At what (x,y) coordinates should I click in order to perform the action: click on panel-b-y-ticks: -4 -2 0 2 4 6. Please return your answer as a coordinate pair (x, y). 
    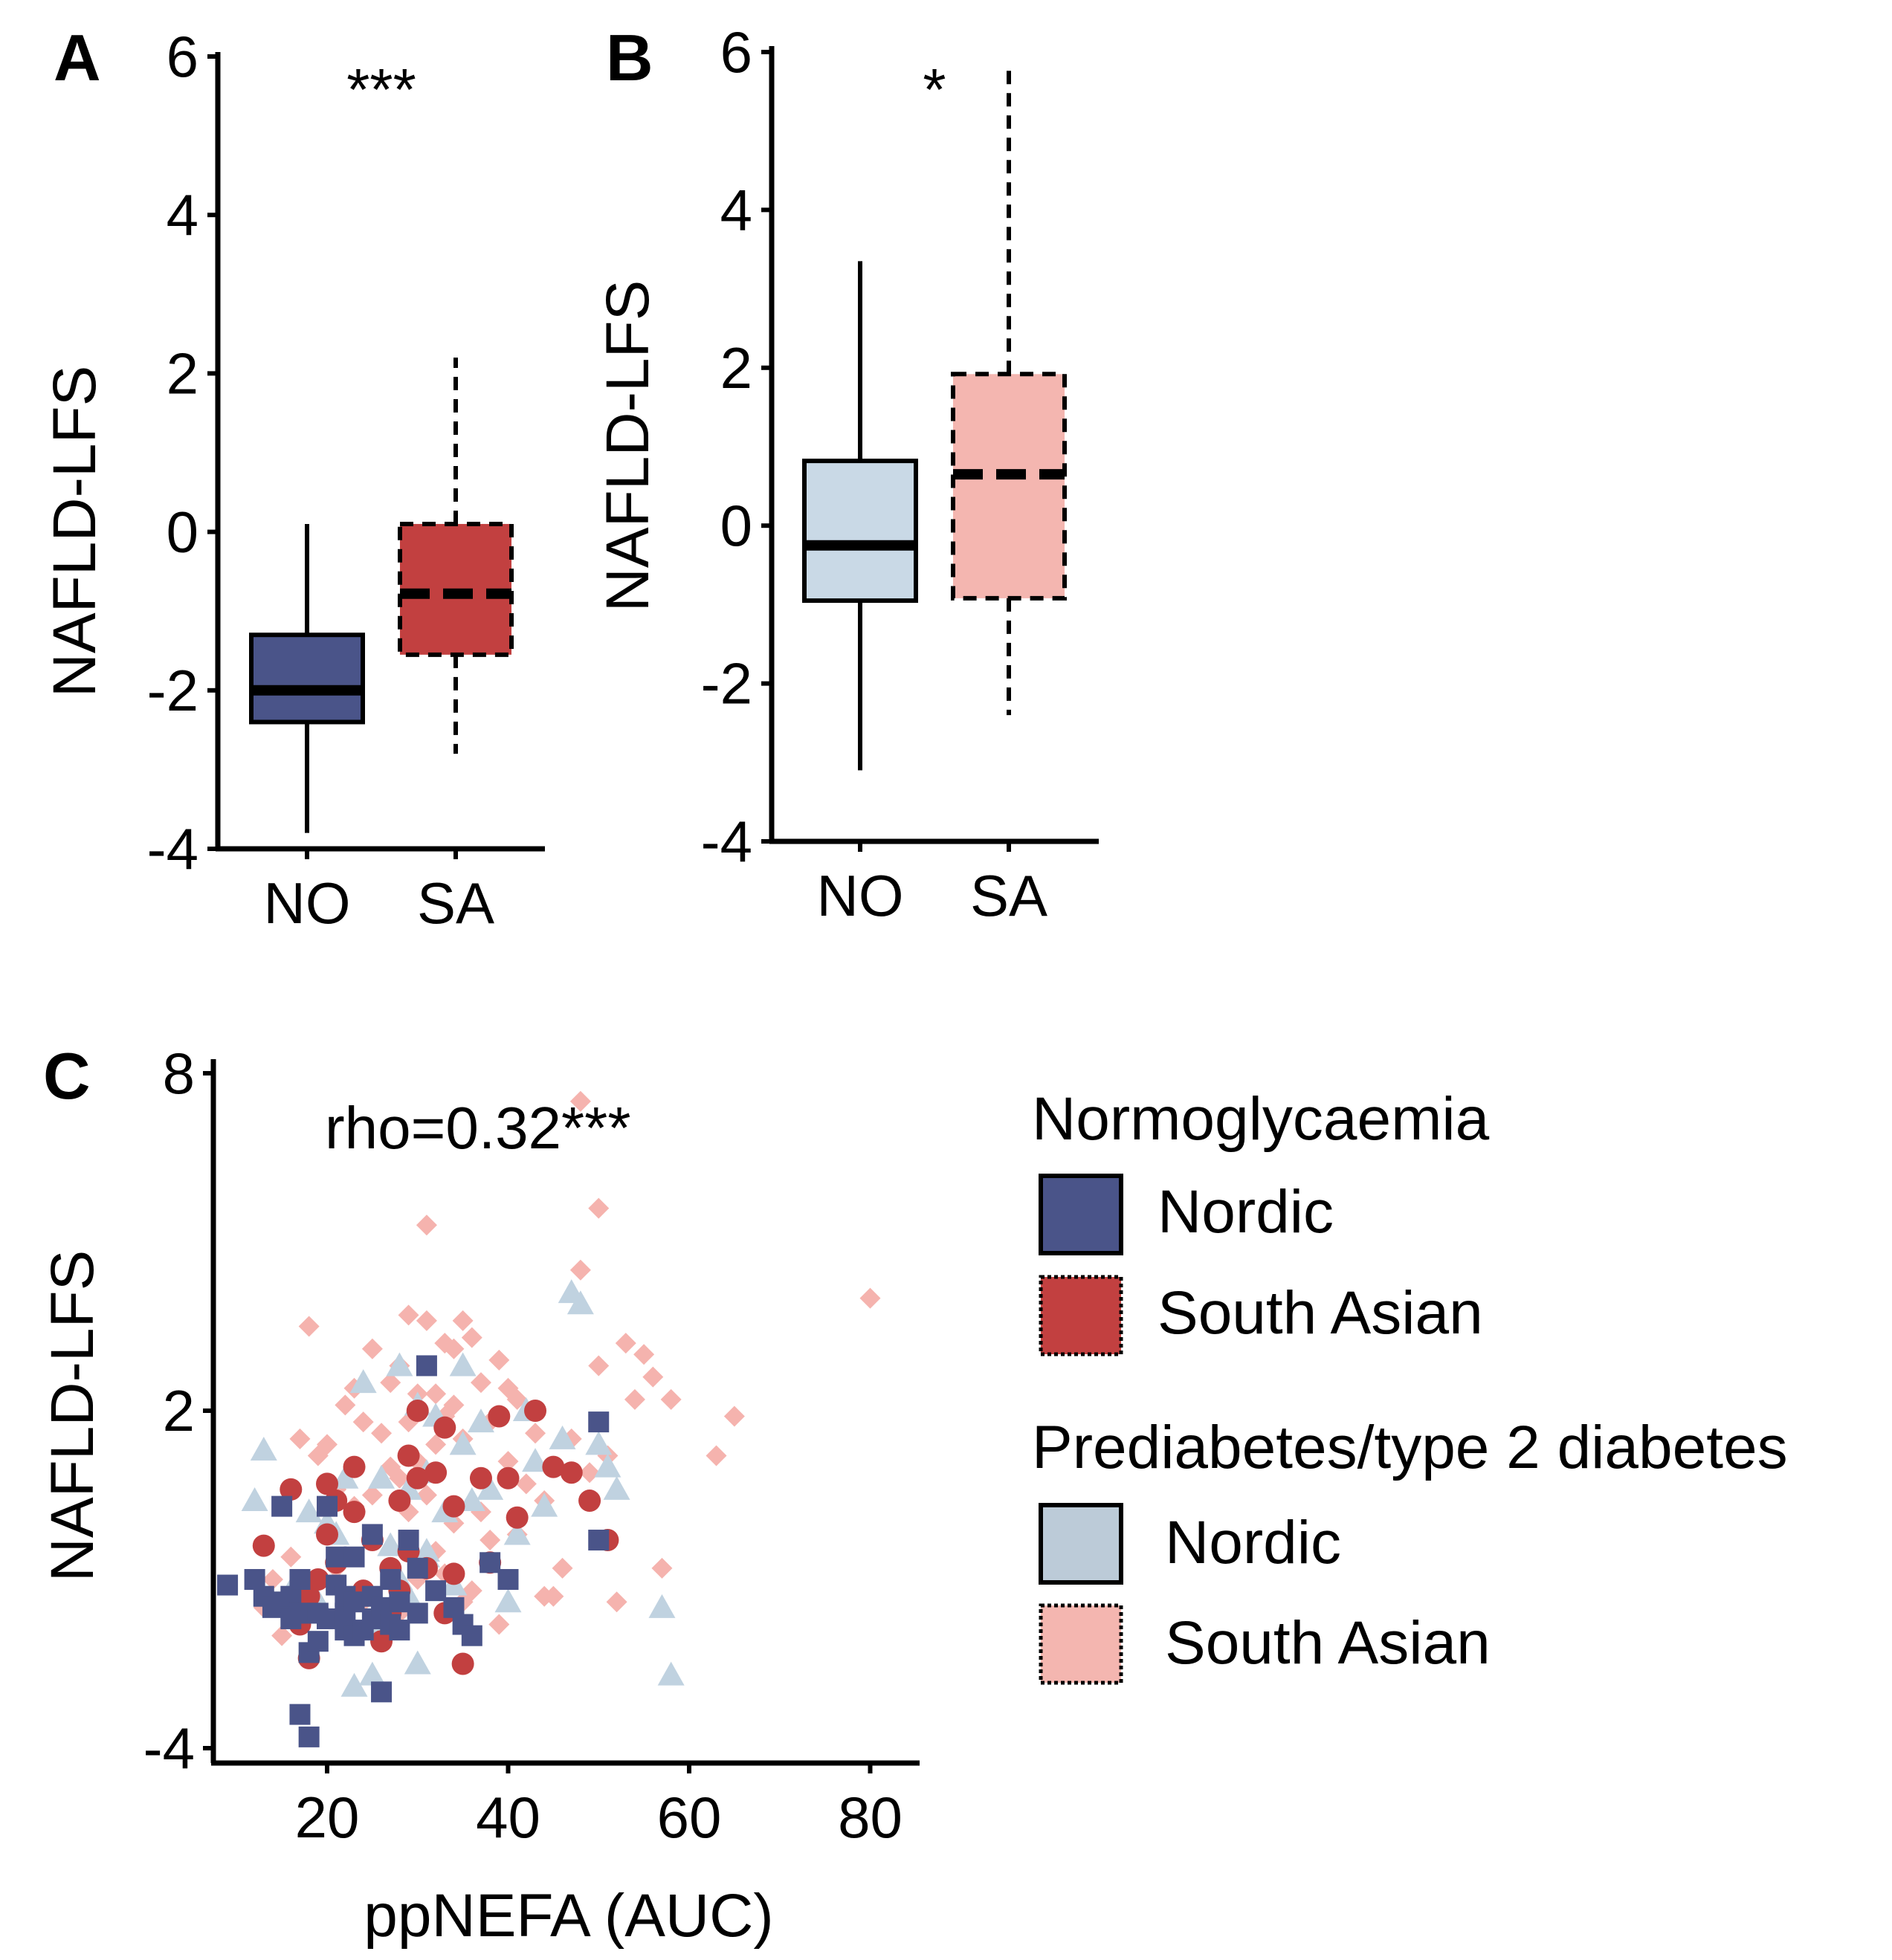
    Looking at the image, I should click on (736, 447).